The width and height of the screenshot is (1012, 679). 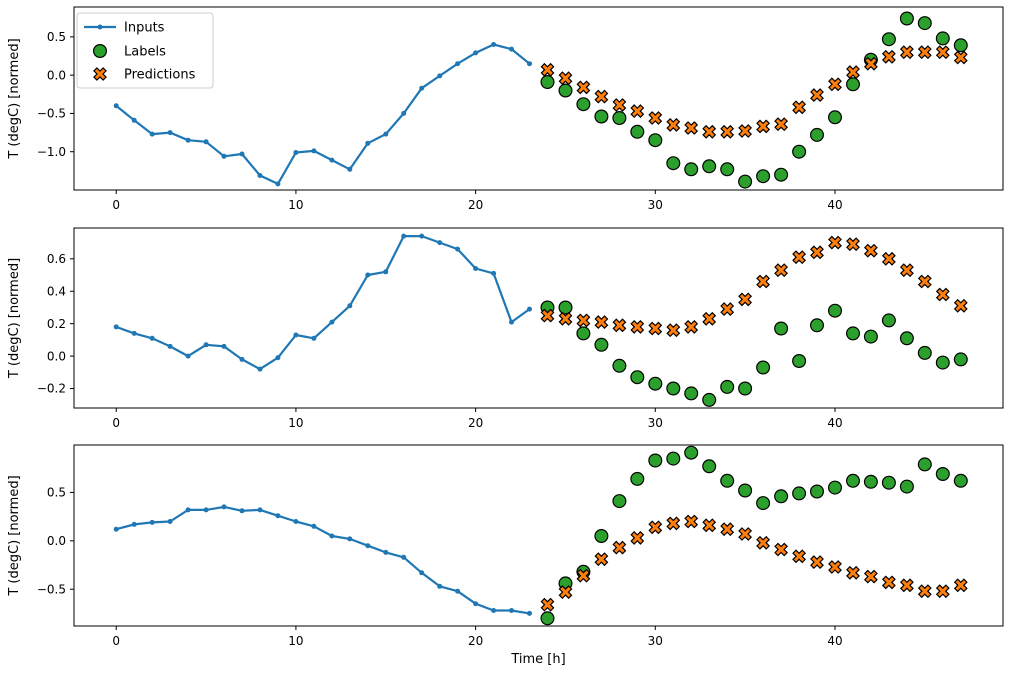 I want to click on y-tick-label: −0.2, so click(x=51, y=389).